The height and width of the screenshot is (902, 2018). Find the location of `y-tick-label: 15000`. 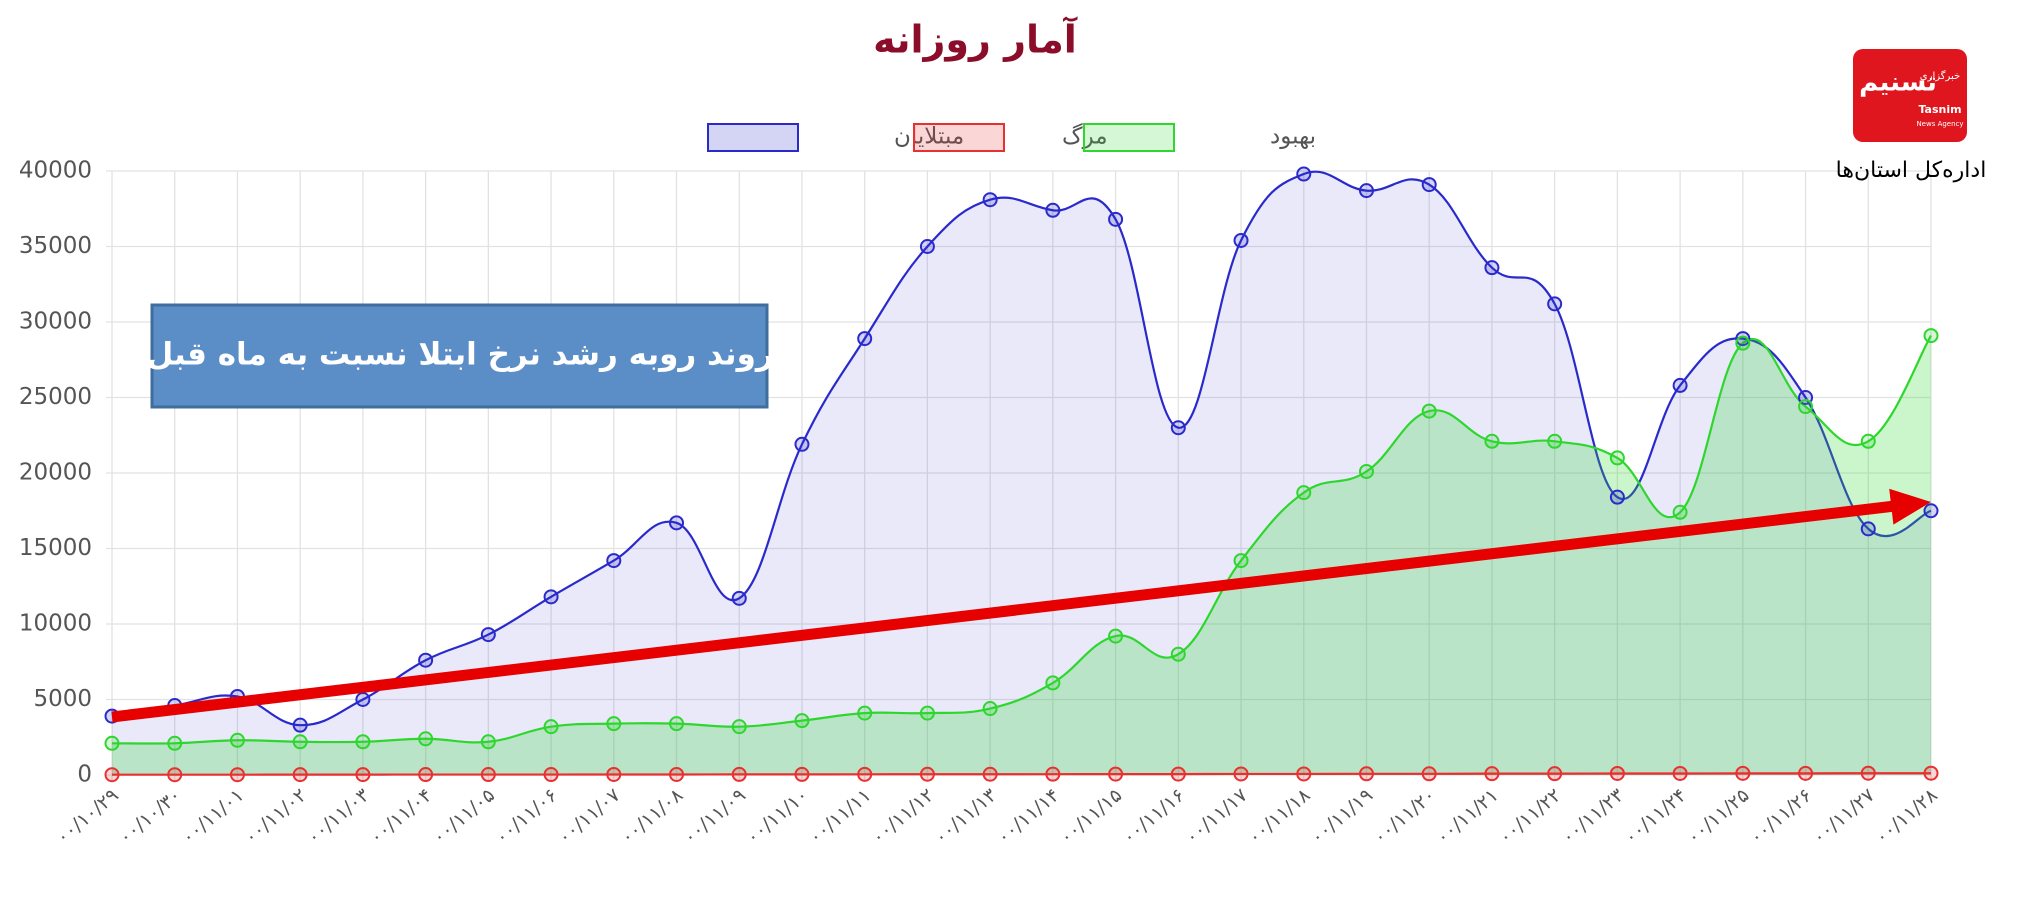

y-tick-label: 15000 is located at coordinates (55, 548).